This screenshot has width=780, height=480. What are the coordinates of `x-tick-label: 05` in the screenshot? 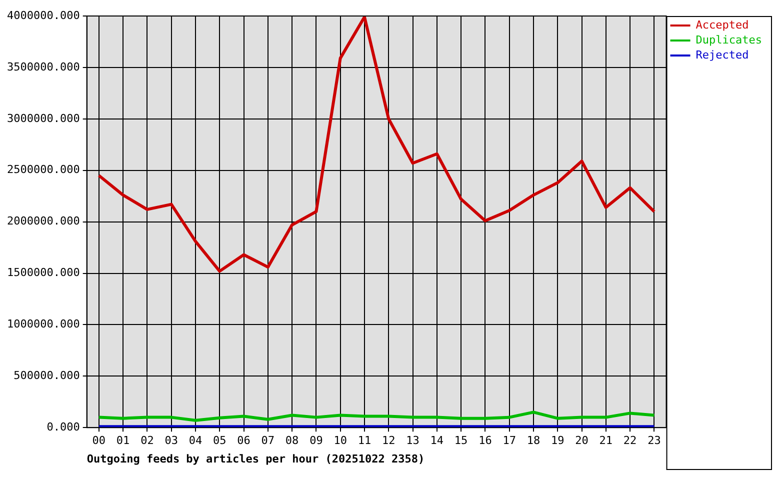 It's located at (219, 441).